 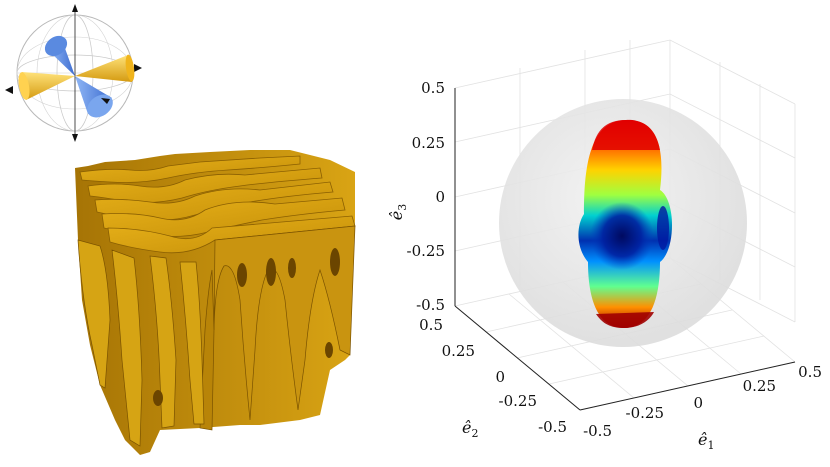 I want to click on e2-tick-label: 0.5, so click(x=431, y=325).